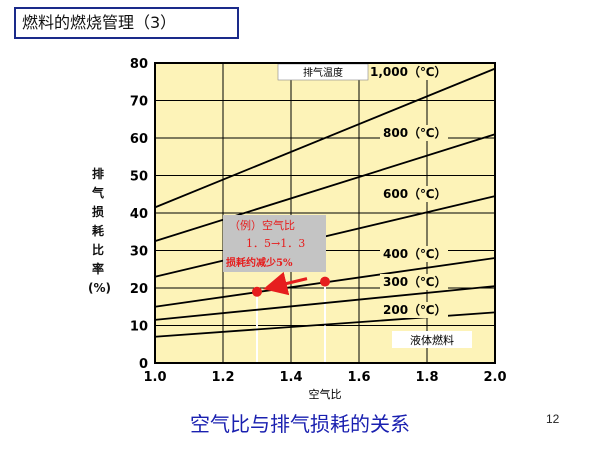 The height and width of the screenshot is (450, 600). What do you see at coordinates (259, 262) in the screenshot?
I see `annotation-line3: 损耗约减少5%` at bounding box center [259, 262].